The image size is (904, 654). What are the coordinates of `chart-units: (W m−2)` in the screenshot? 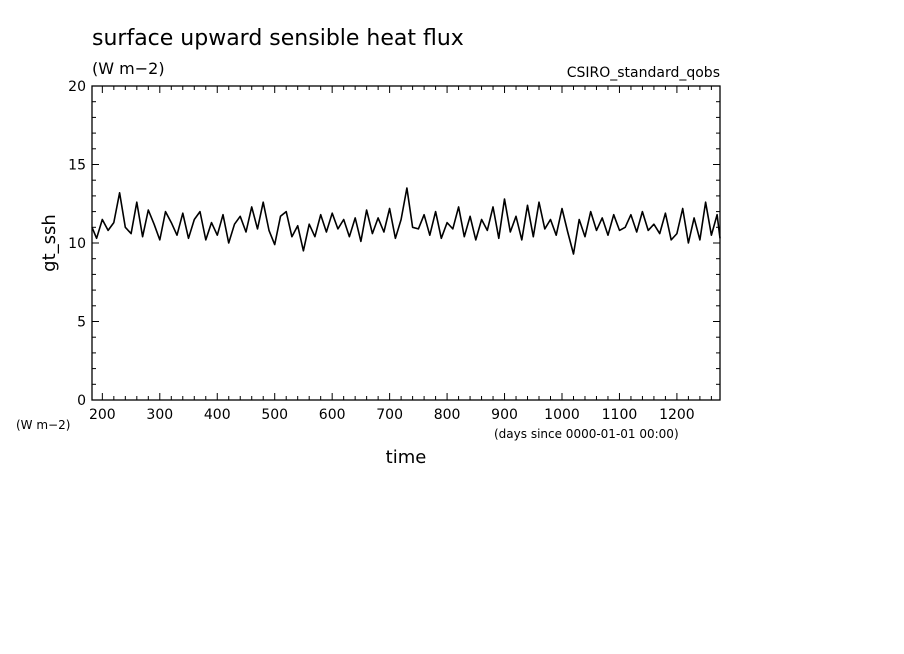 It's located at (128, 68).